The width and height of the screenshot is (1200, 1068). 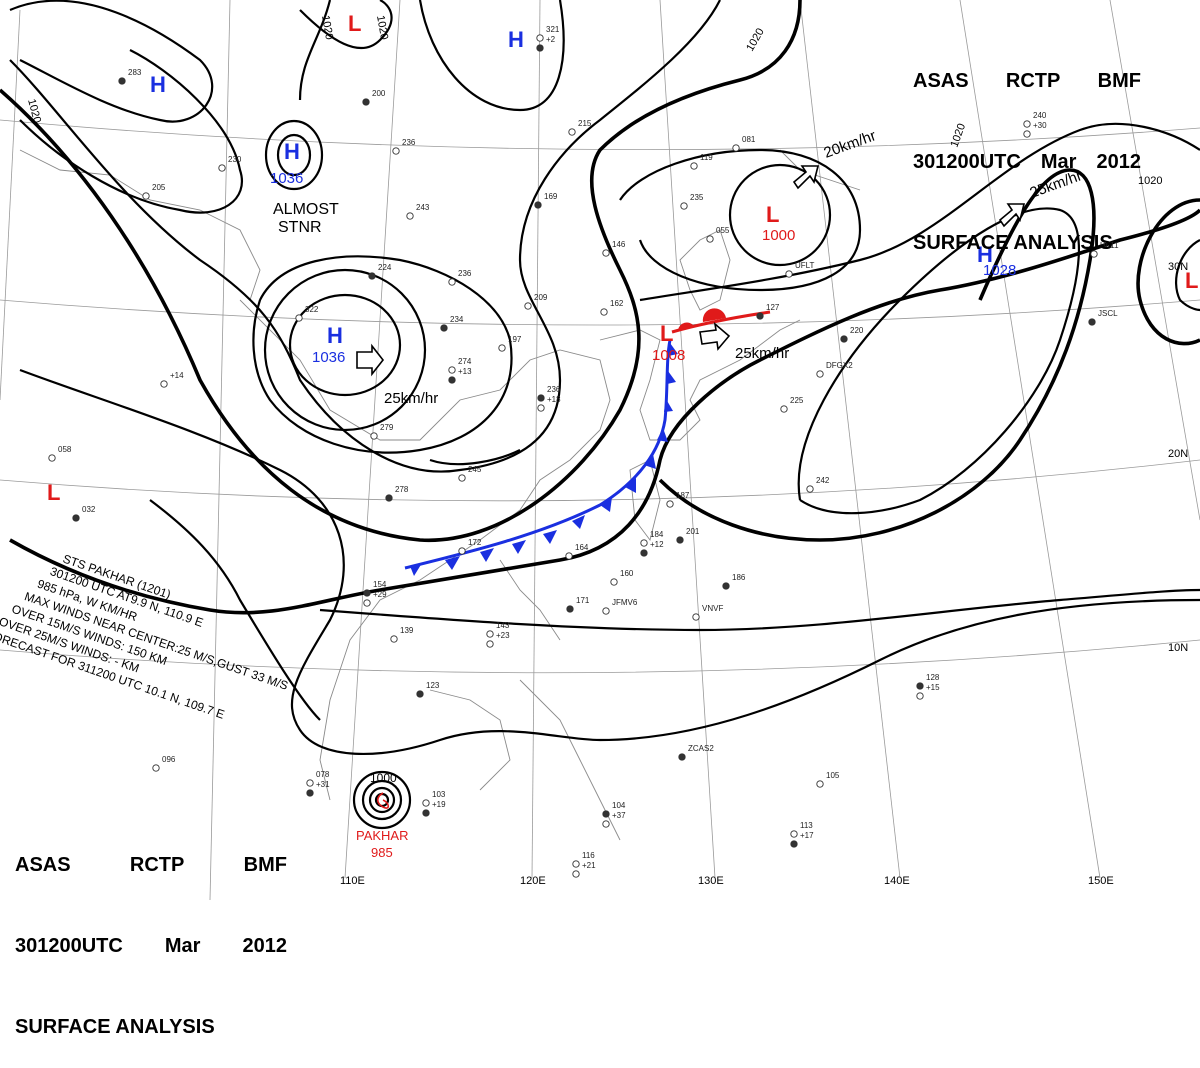 I want to click on station-plot: +30, so click(x=1035, y=129).